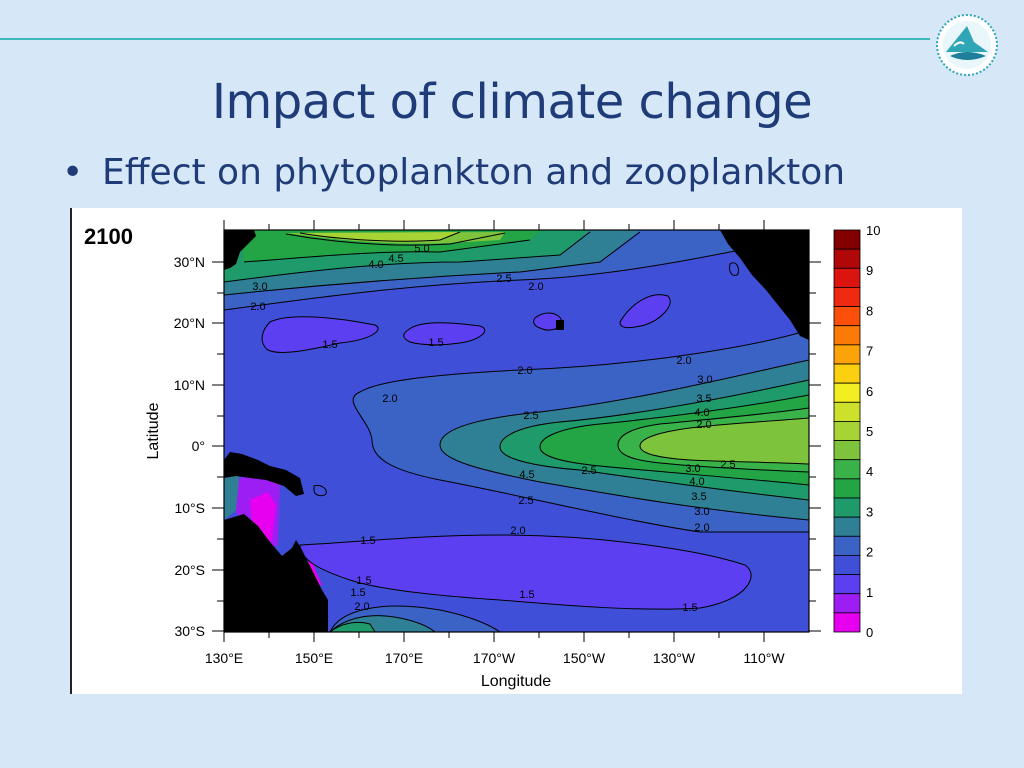 The image size is (1024, 768). What do you see at coordinates (873, 230) in the screenshot?
I see `colorbar-tick-label: 10` at bounding box center [873, 230].